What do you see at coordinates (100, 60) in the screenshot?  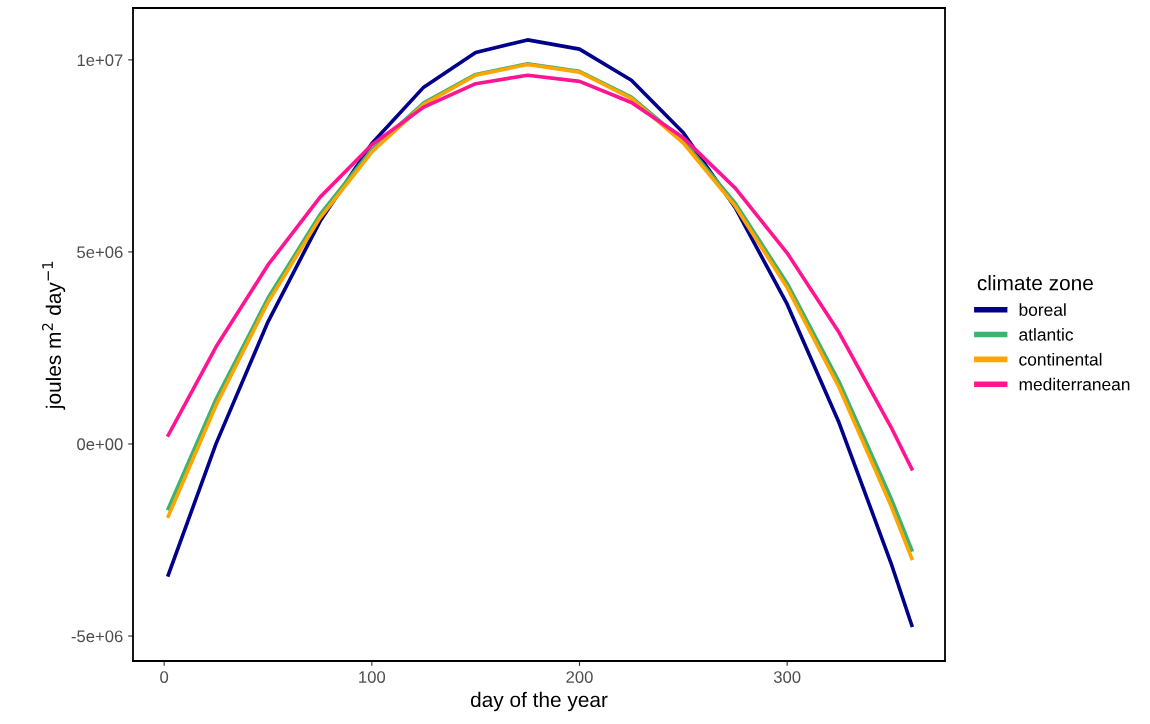 I see `y-tick-label: 1e+07` at bounding box center [100, 60].